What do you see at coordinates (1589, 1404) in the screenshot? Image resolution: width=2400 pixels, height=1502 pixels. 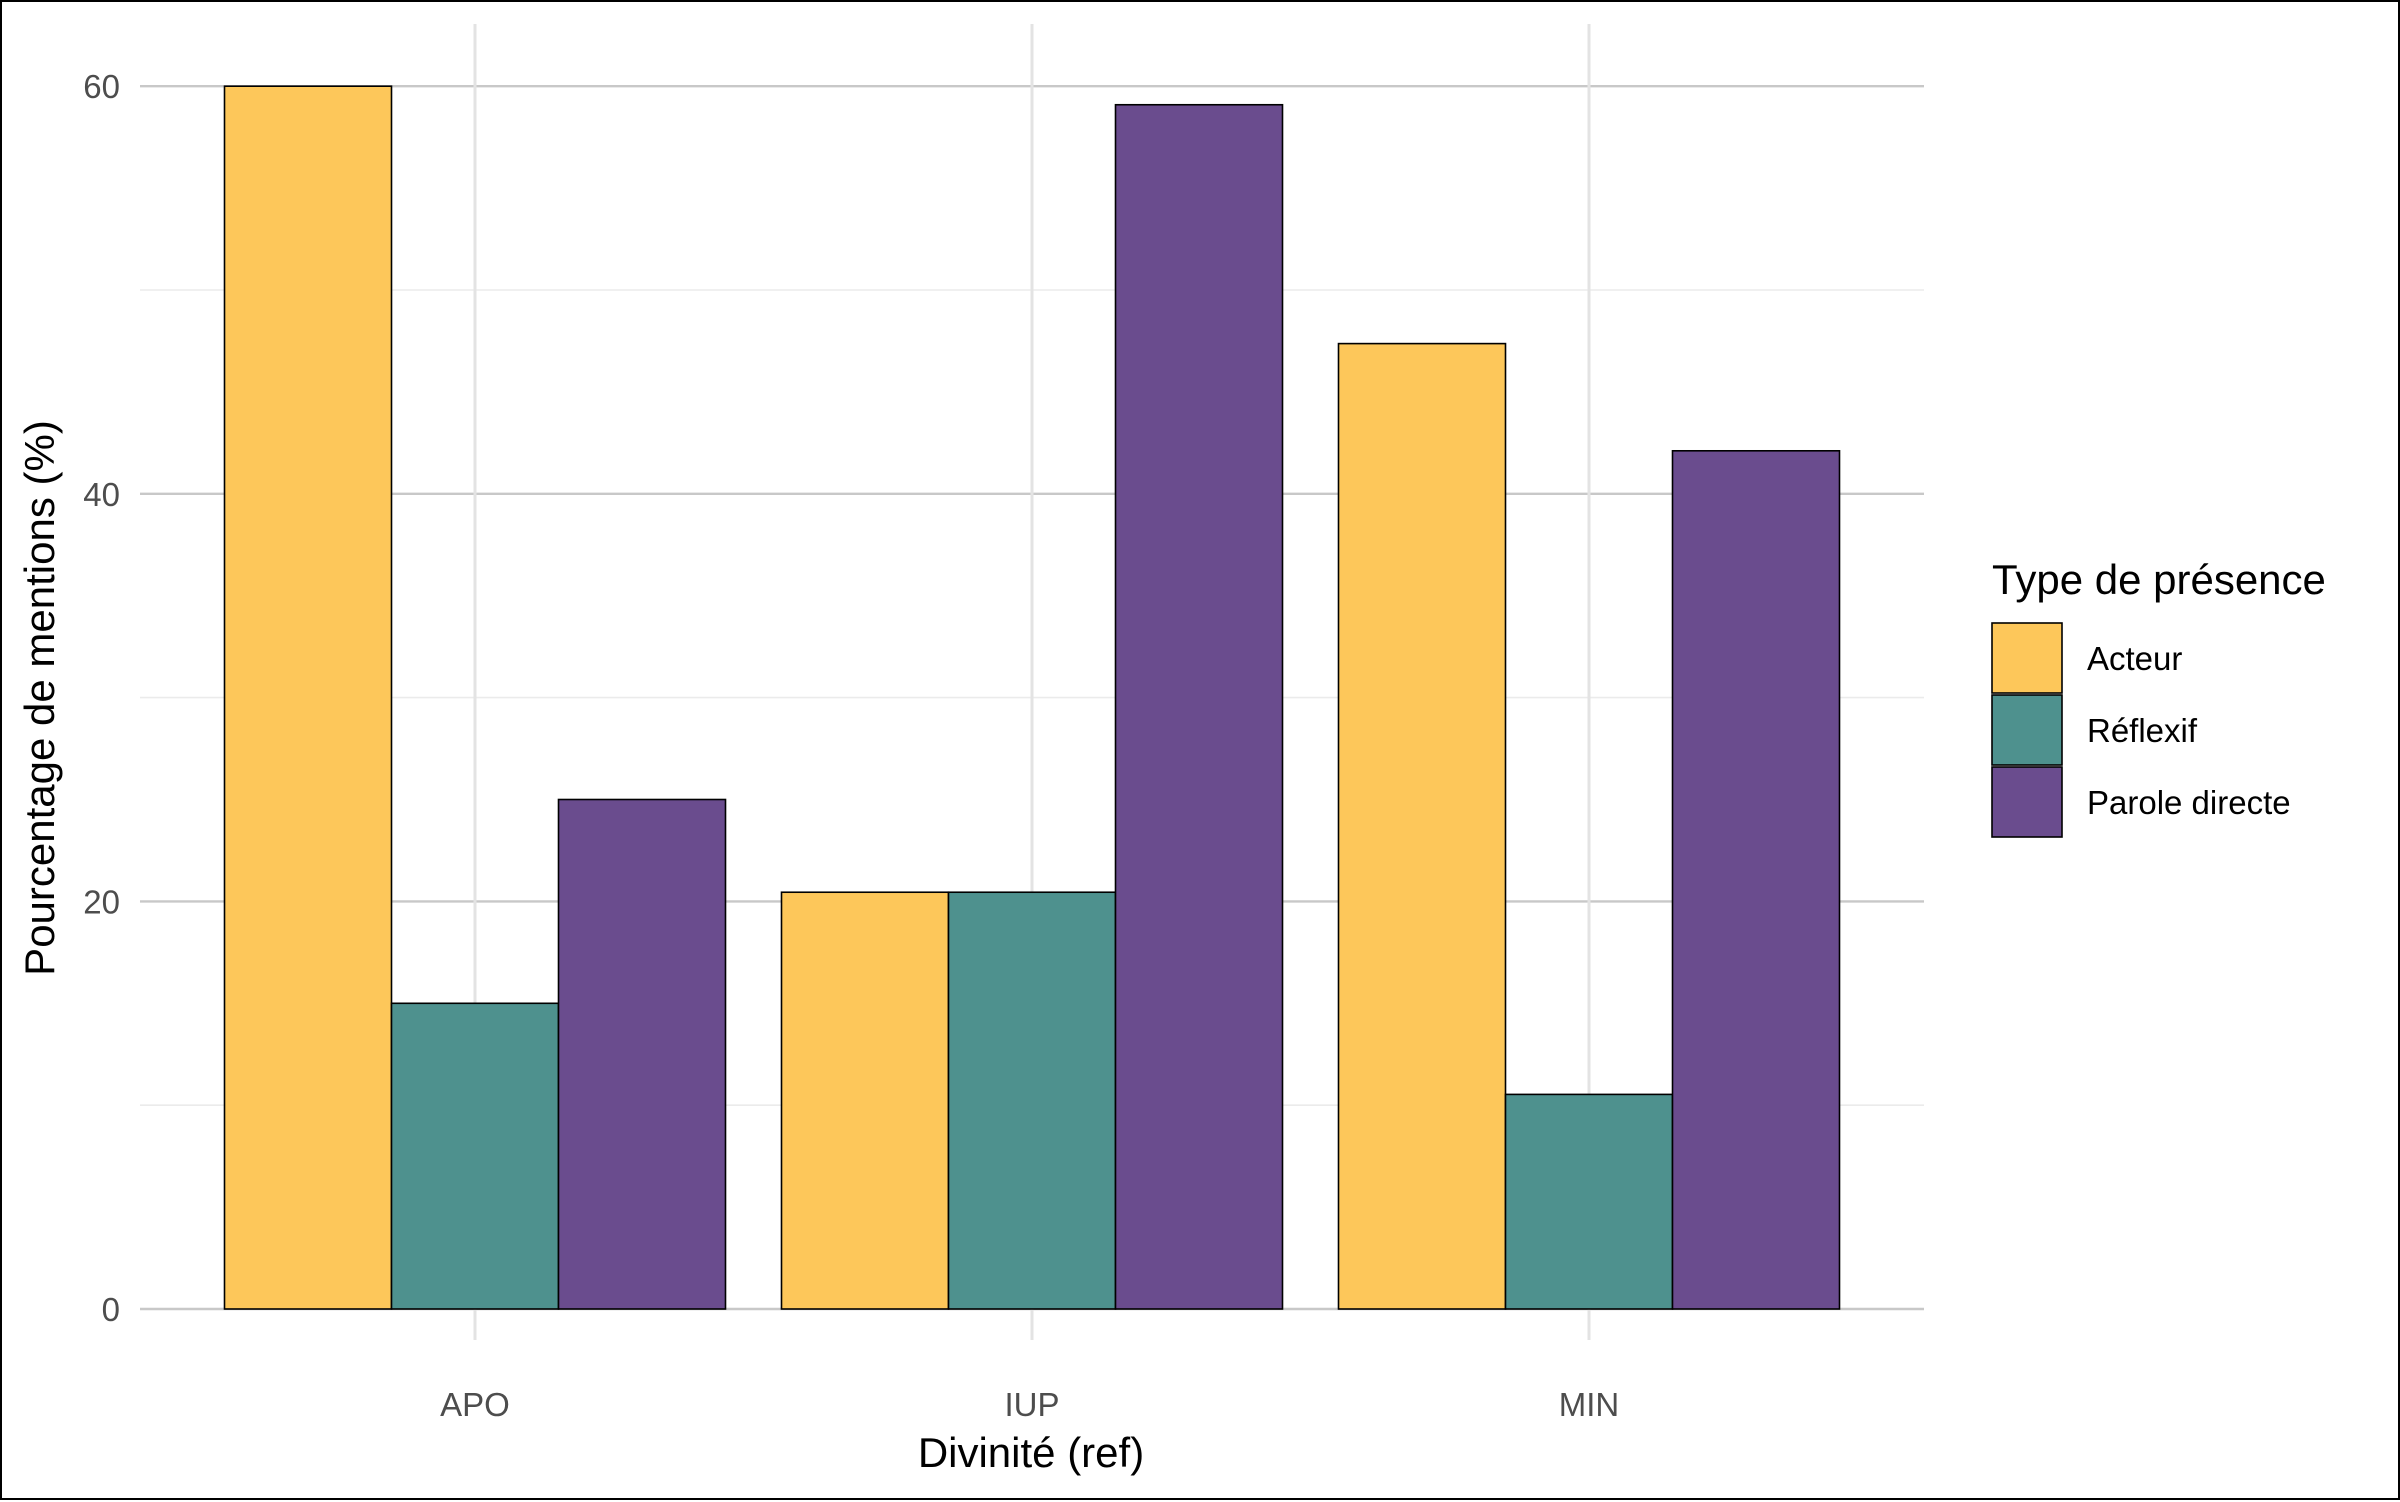 I see `x-tick-label: MIN` at bounding box center [1589, 1404].